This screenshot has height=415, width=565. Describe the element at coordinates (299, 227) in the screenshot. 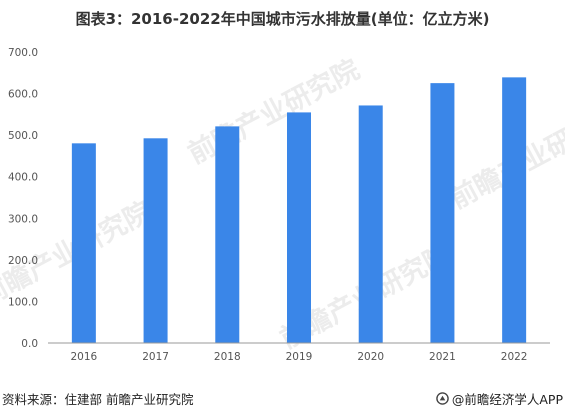

I see `bar-2019` at that location.